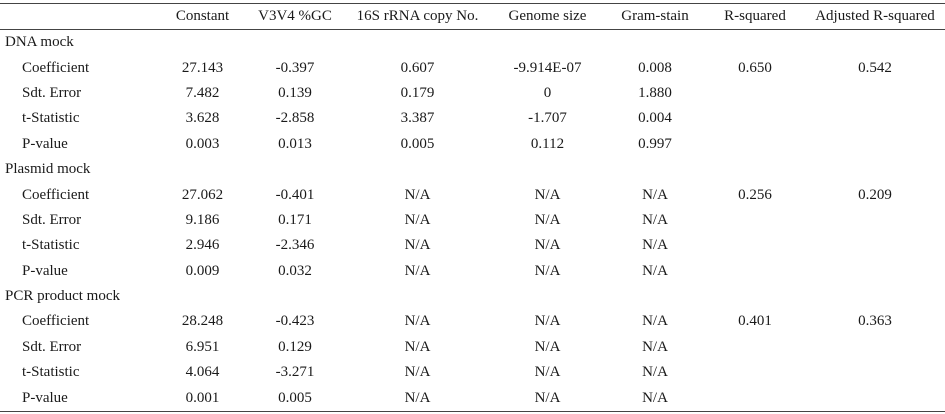 The height and width of the screenshot is (414, 945). I want to click on header-cell-empty, so click(80, 17).